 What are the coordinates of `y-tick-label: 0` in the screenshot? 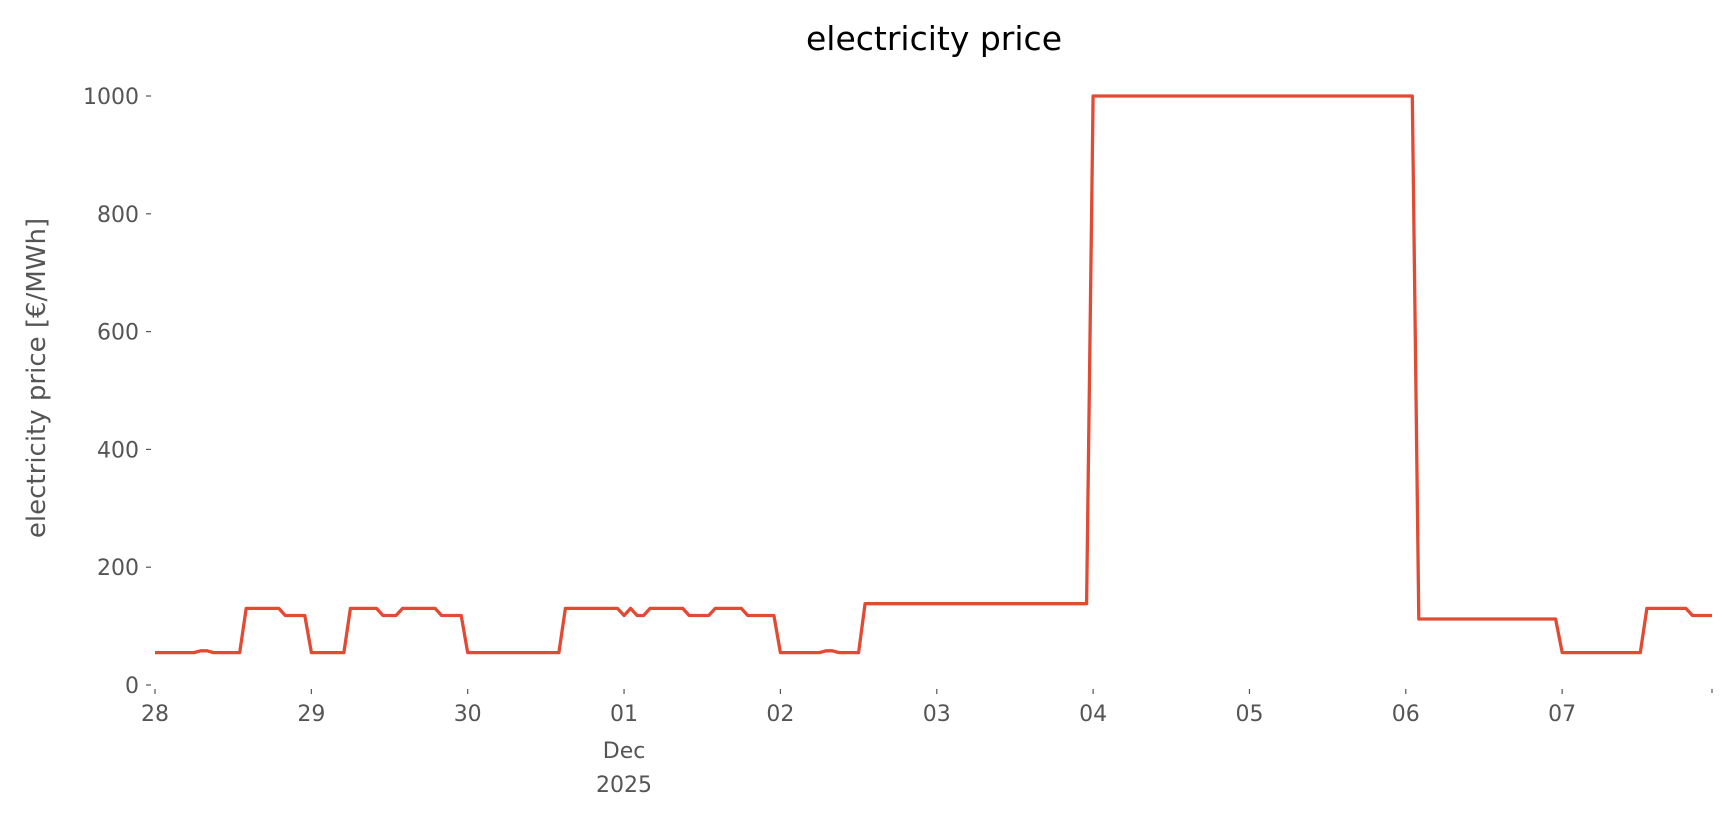 It's located at (132, 686).